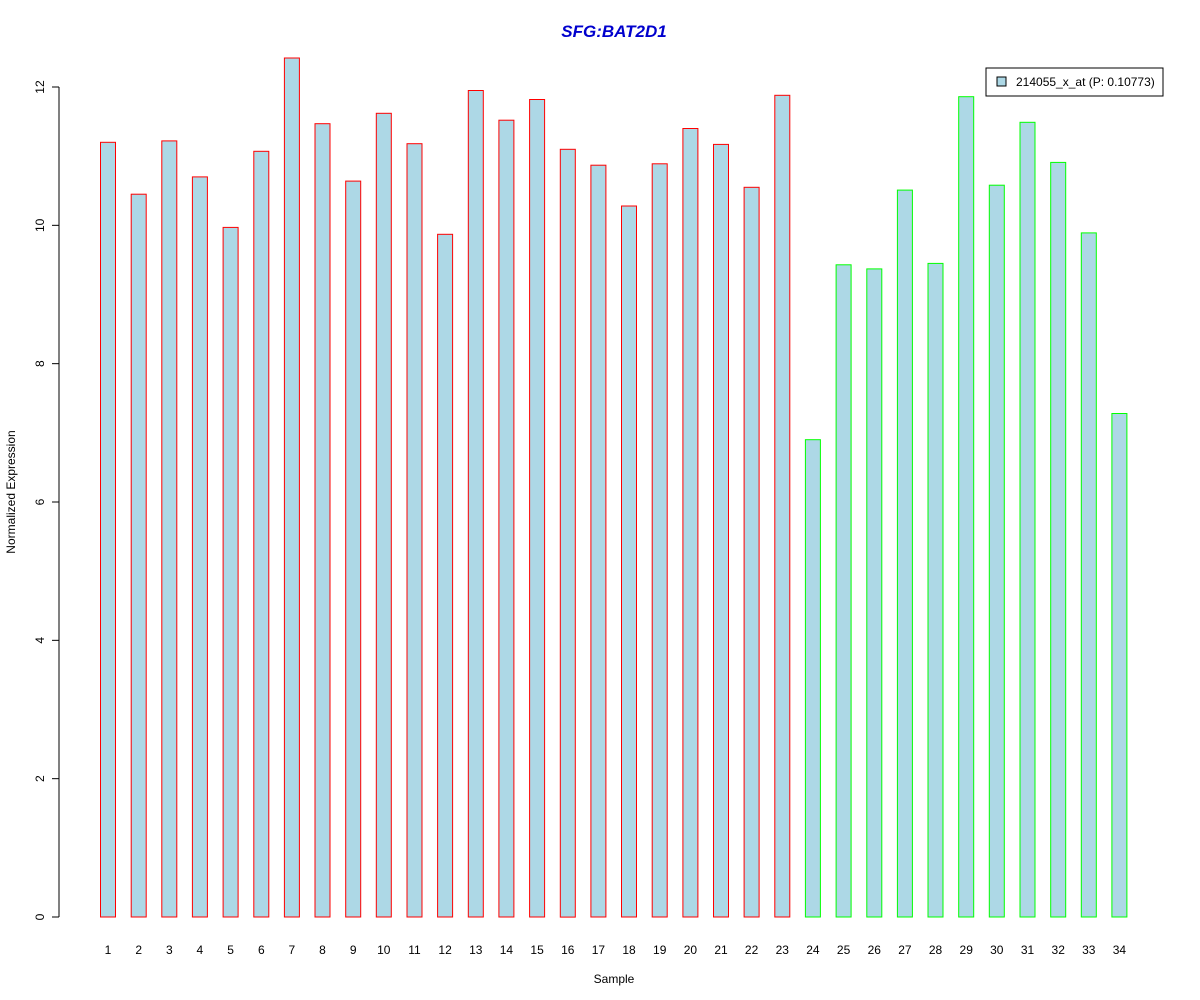  I want to click on x-tick-label: 3, so click(169, 950).